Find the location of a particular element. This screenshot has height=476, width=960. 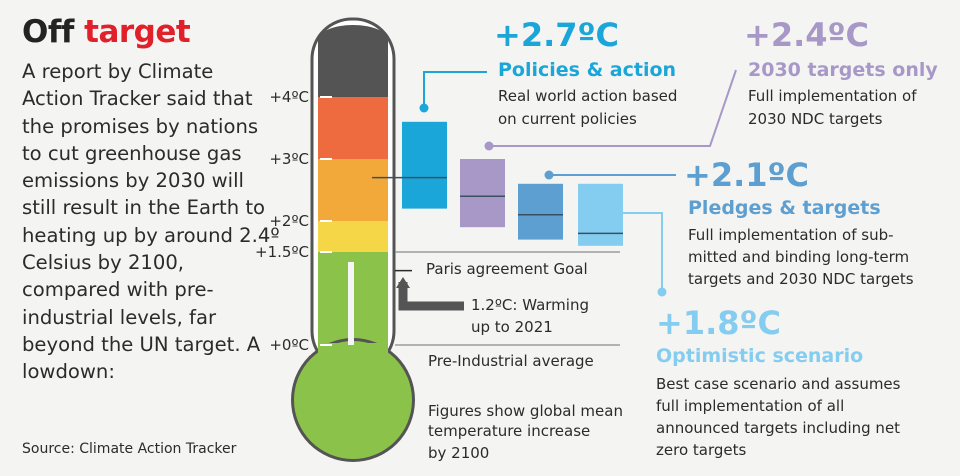

y-tick-label-3: +1.5ºC is located at coordinates (282, 252).